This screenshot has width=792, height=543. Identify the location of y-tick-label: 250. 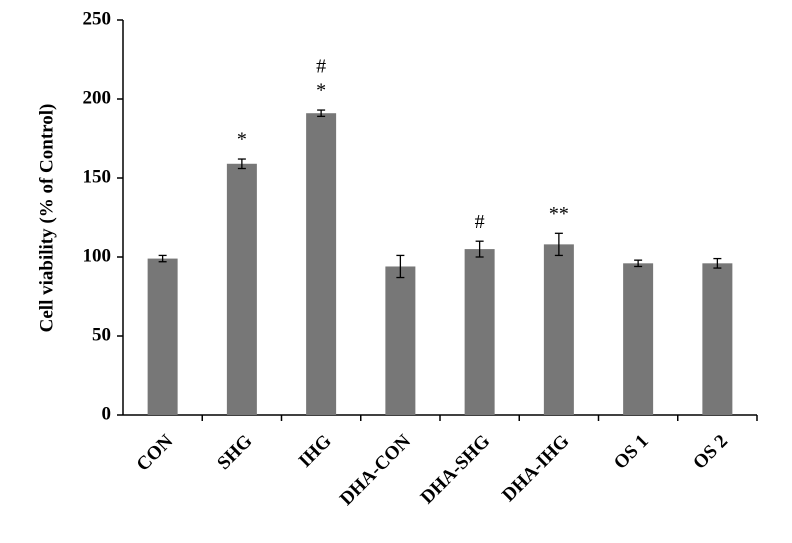
(97, 18).